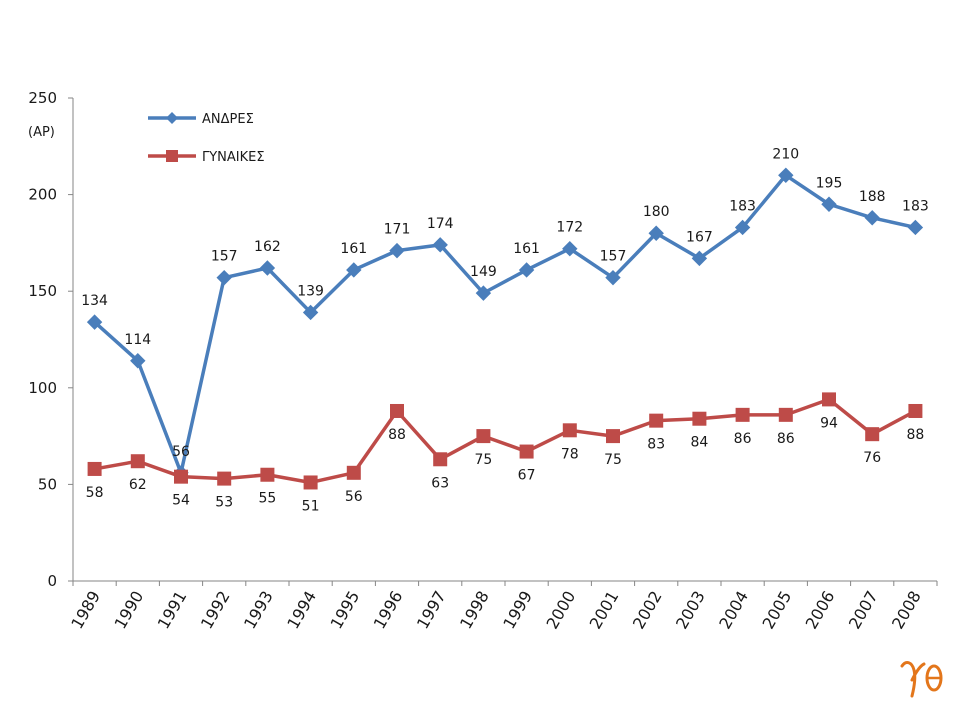 Image resolution: width=960 pixels, height=720 pixels. What do you see at coordinates (50, 339) in the screenshot?
I see `y-tick-group: 0 50 100 150 200 250` at bounding box center [50, 339].